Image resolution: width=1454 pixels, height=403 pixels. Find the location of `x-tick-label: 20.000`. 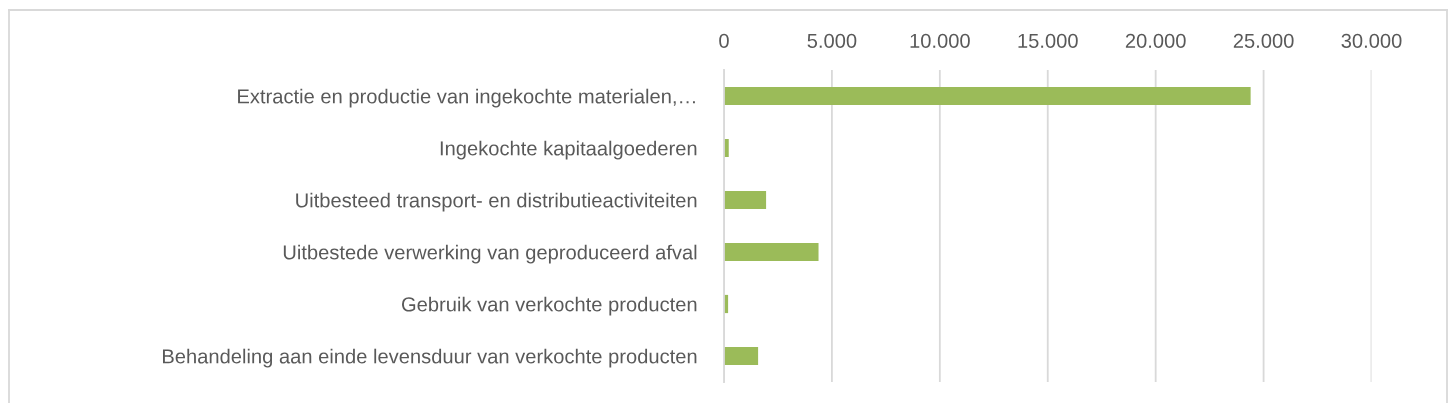

x-tick-label: 20.000 is located at coordinates (1155, 40).